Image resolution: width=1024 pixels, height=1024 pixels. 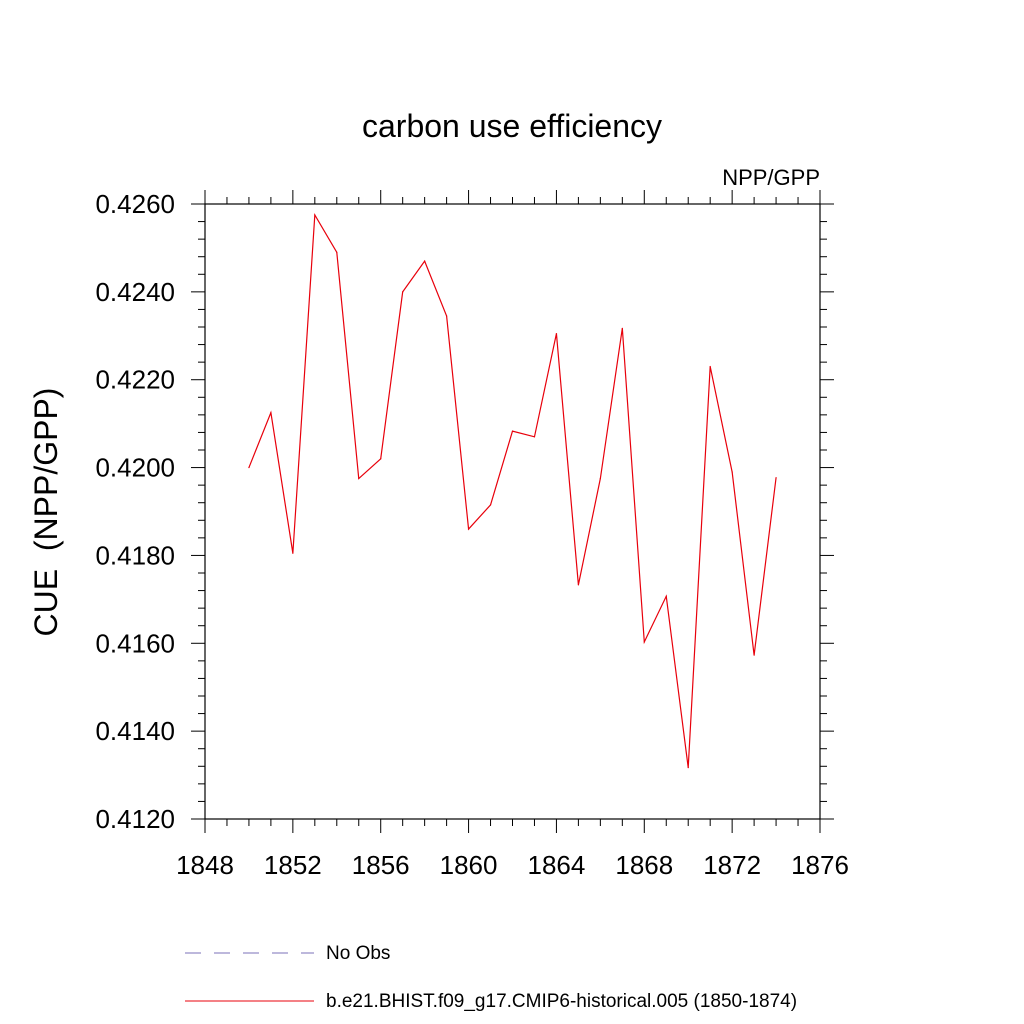 What do you see at coordinates (135, 204) in the screenshot?
I see `y-tick-label: 0.4260` at bounding box center [135, 204].